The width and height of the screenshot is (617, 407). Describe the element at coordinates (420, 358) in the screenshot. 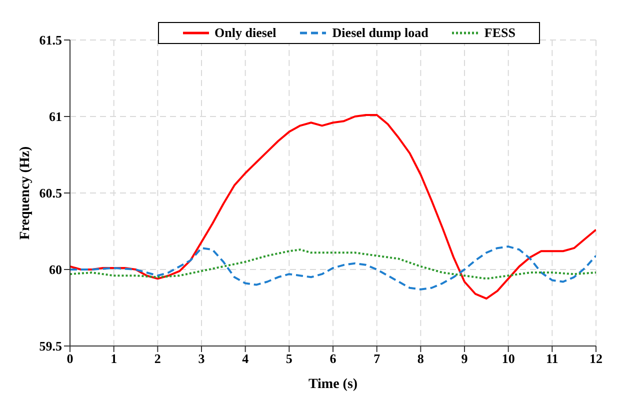

I see `x-tick-label: 8` at that location.